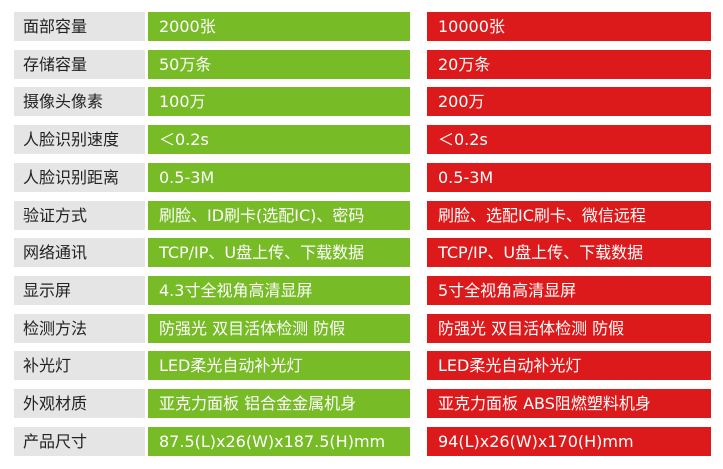 This screenshot has width=723, height=469. Describe the element at coordinates (79, 290) in the screenshot. I see `spec-label: 显示屏` at that location.